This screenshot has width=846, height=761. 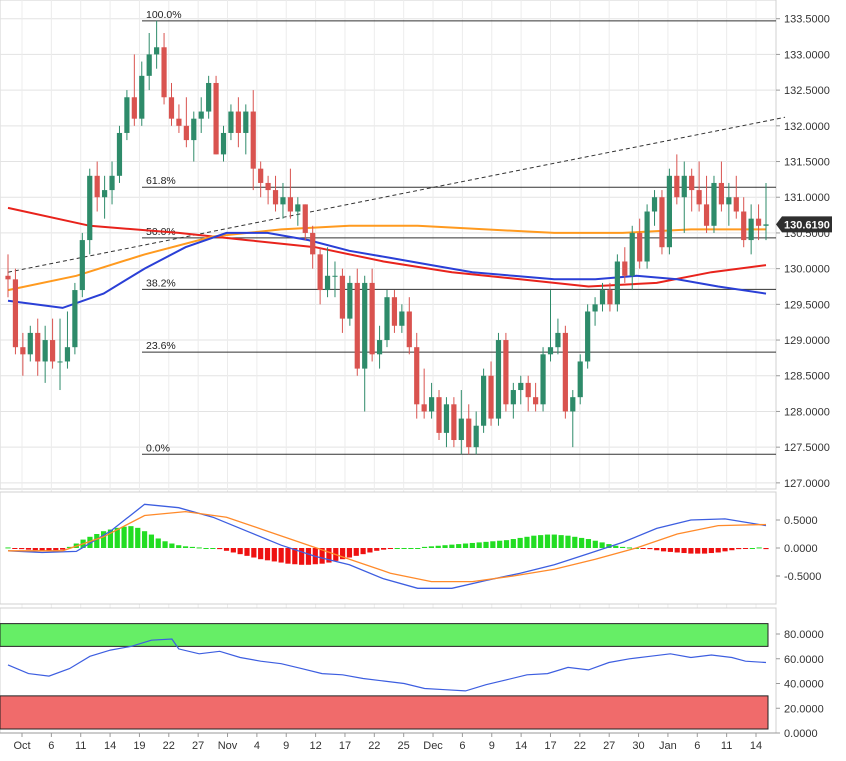 I want to click on macd-tick-label: 0.0000, so click(x=801, y=549).